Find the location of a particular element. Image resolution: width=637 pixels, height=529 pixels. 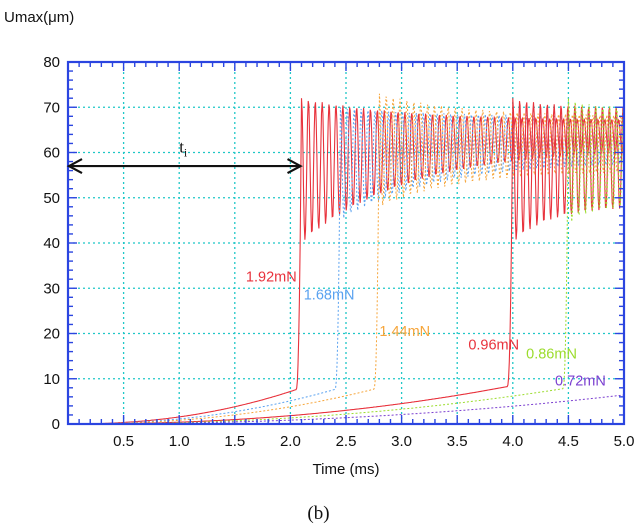

x-tick-label: 2.0 is located at coordinates (290, 441).